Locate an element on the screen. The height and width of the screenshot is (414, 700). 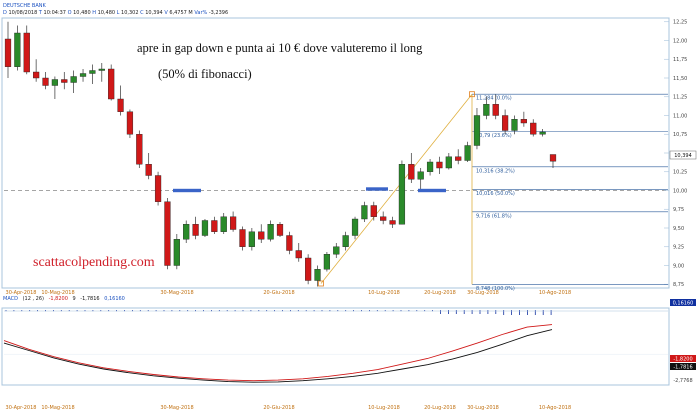
watermark: scattacolpending.com is located at coordinates (94, 262).